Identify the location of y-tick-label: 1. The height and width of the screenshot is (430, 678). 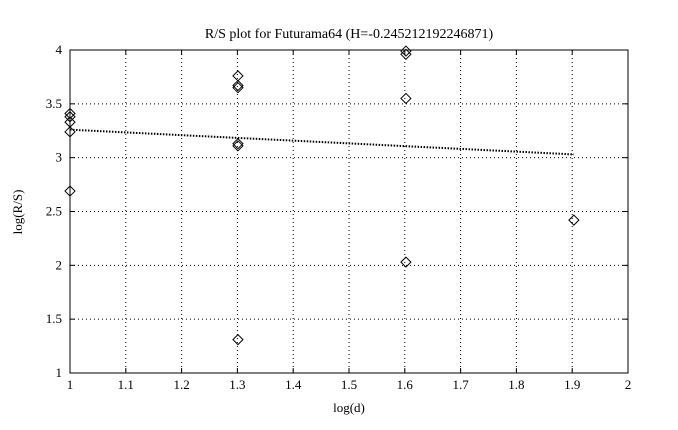
(59, 372).